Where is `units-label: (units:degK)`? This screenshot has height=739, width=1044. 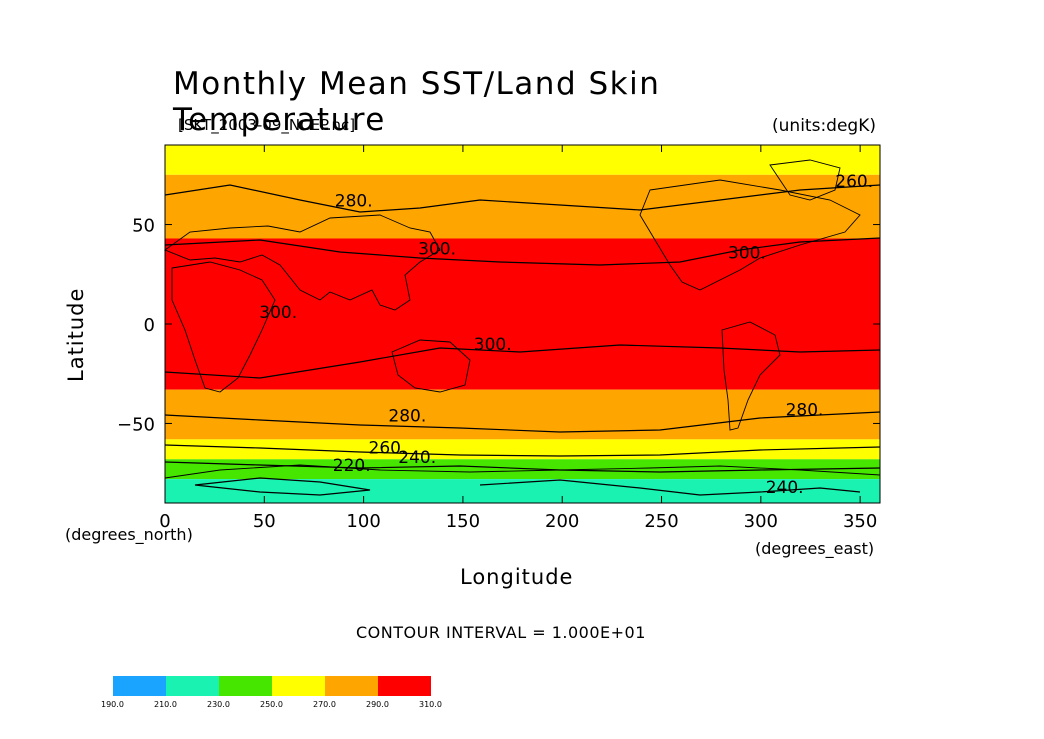
units-label: (units:degK) is located at coordinates (824, 126).